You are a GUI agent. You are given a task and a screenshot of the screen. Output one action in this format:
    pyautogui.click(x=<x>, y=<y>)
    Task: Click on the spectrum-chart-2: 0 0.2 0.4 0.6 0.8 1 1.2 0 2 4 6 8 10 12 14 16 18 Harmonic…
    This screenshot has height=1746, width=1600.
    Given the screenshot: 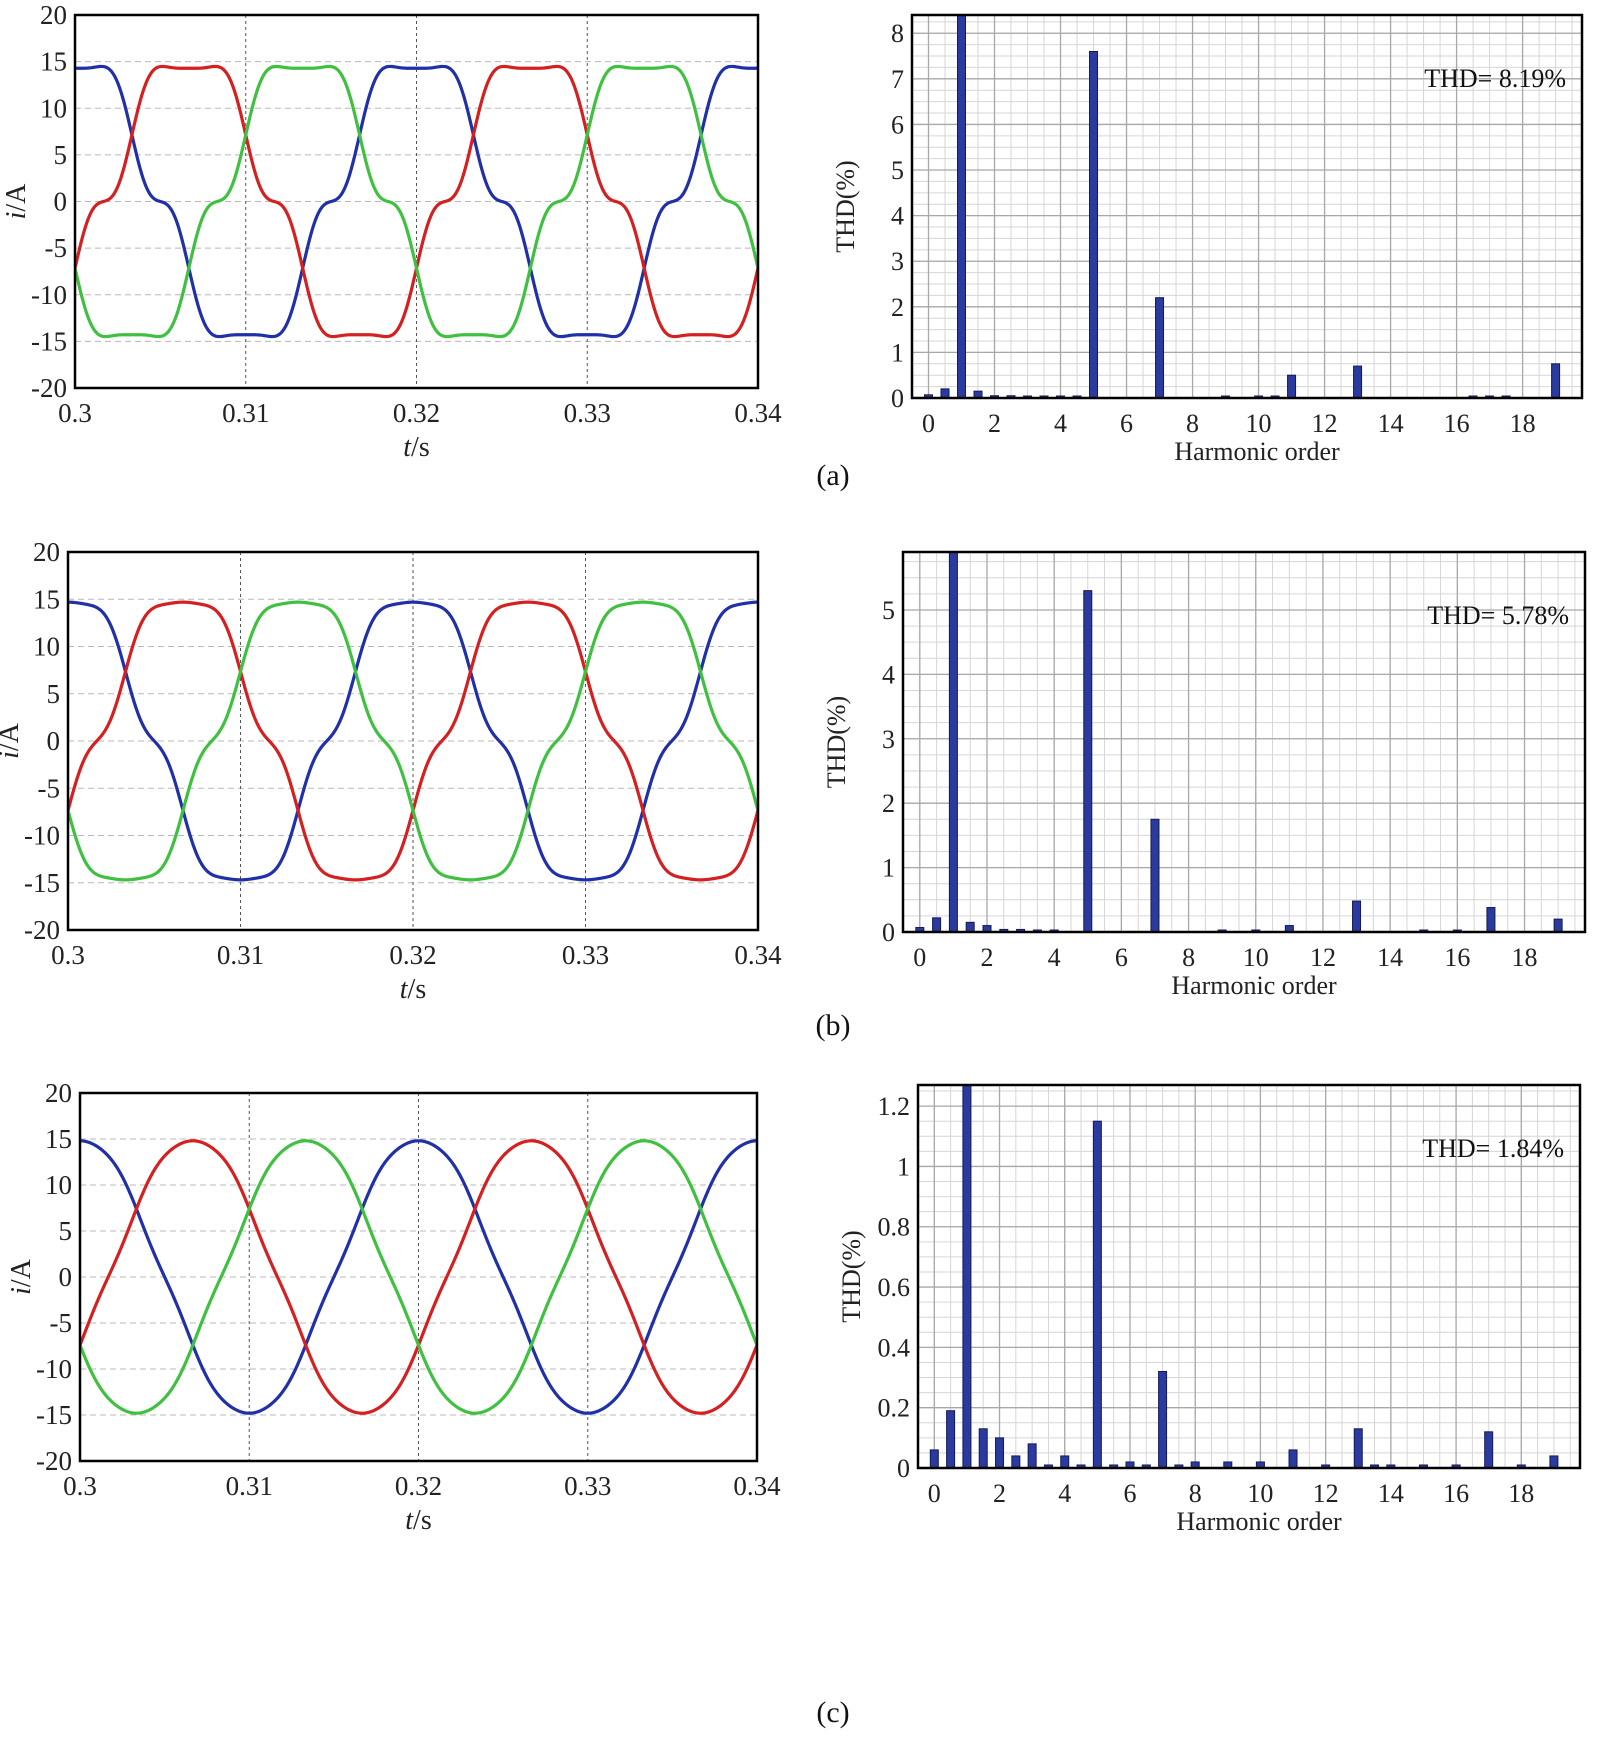 What is the action you would take?
    pyautogui.click(x=1209, y=1309)
    